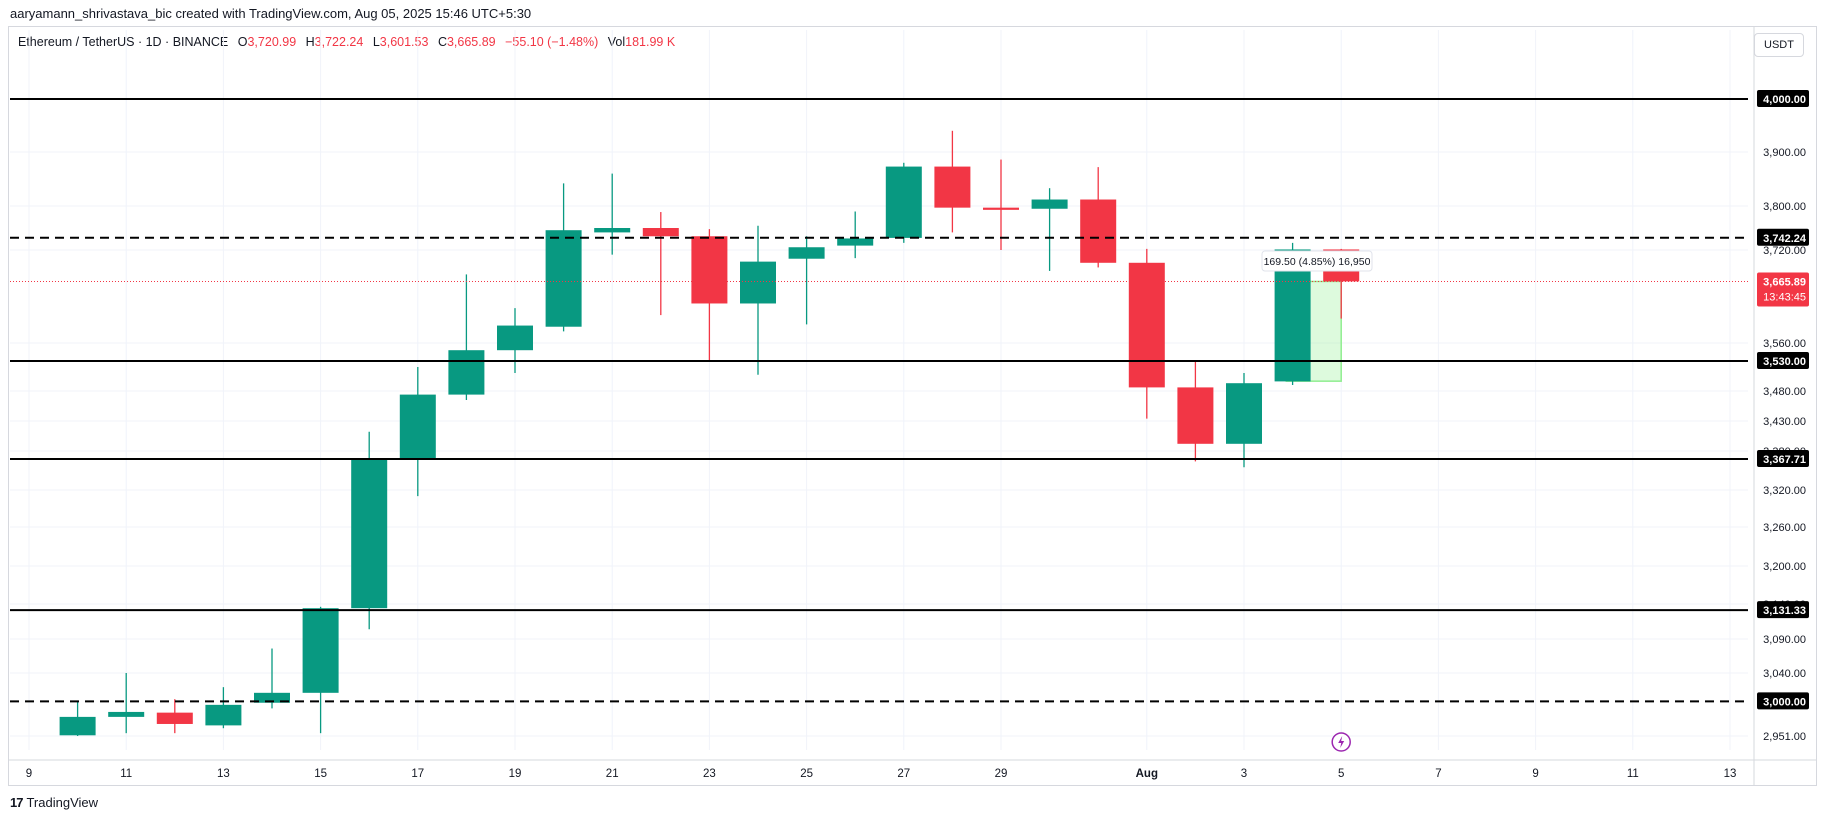  What do you see at coordinates (242, 42) in the screenshot?
I see `open-label: O` at bounding box center [242, 42].